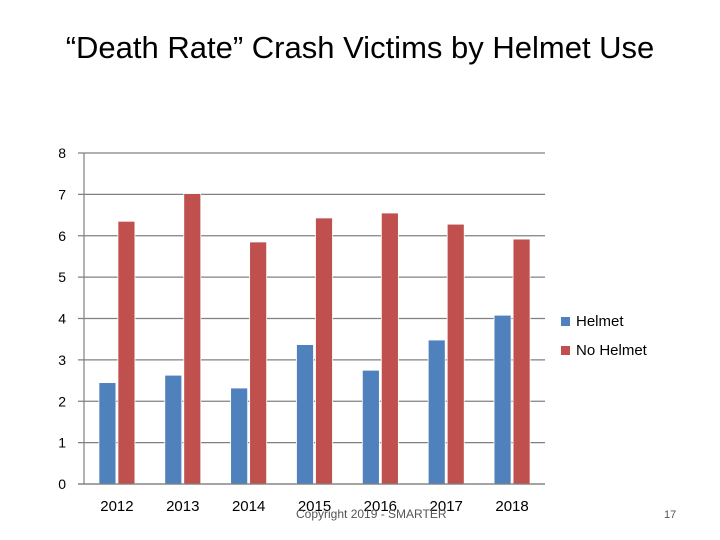 The height and width of the screenshot is (540, 720). What do you see at coordinates (62, 360) in the screenshot?
I see `y-tick-label: 3` at bounding box center [62, 360].